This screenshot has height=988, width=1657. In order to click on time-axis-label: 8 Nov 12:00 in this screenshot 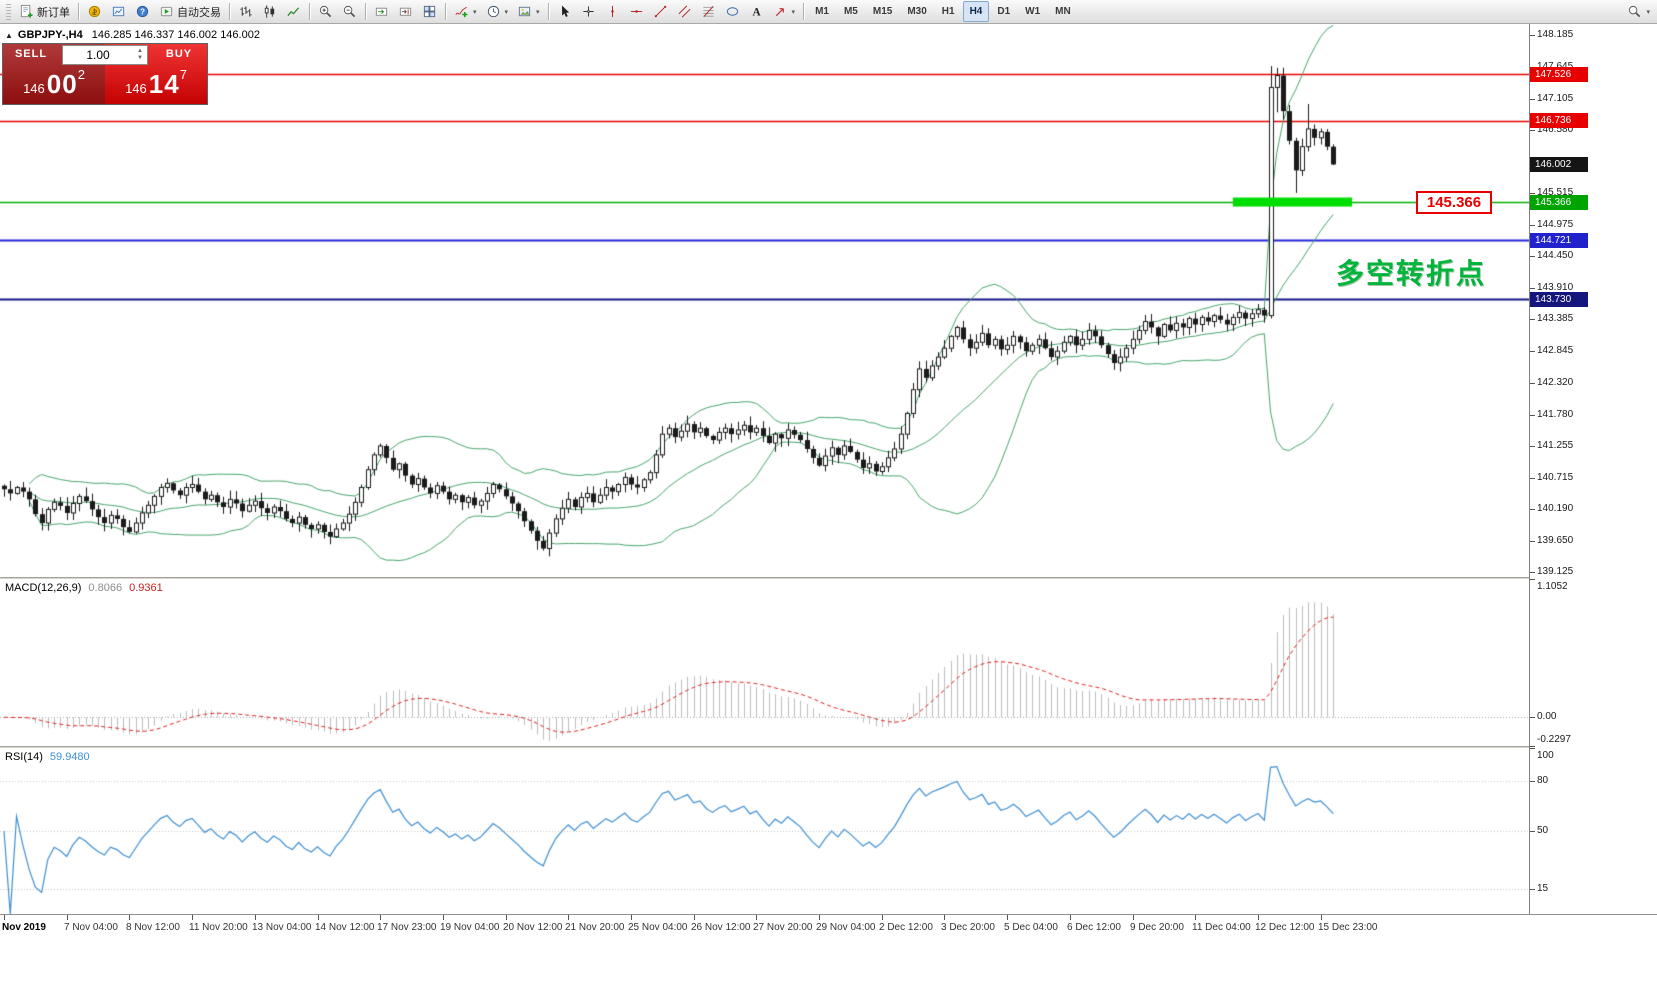, I will do `click(153, 927)`.